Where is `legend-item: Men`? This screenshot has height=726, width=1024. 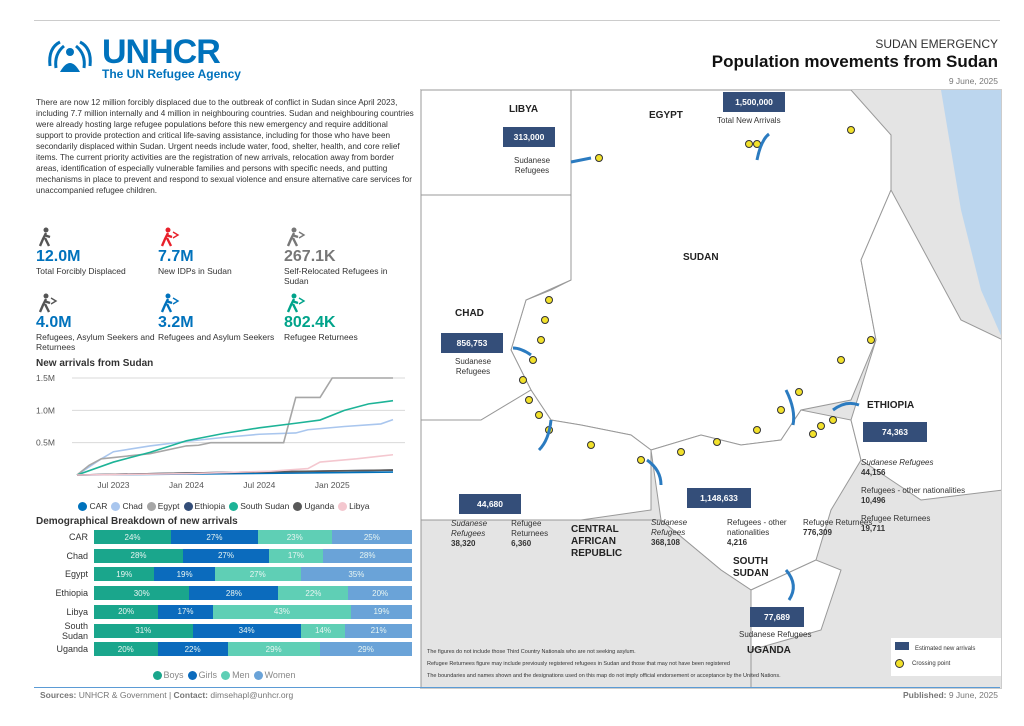
legend-item: Men is located at coordinates (235, 675).